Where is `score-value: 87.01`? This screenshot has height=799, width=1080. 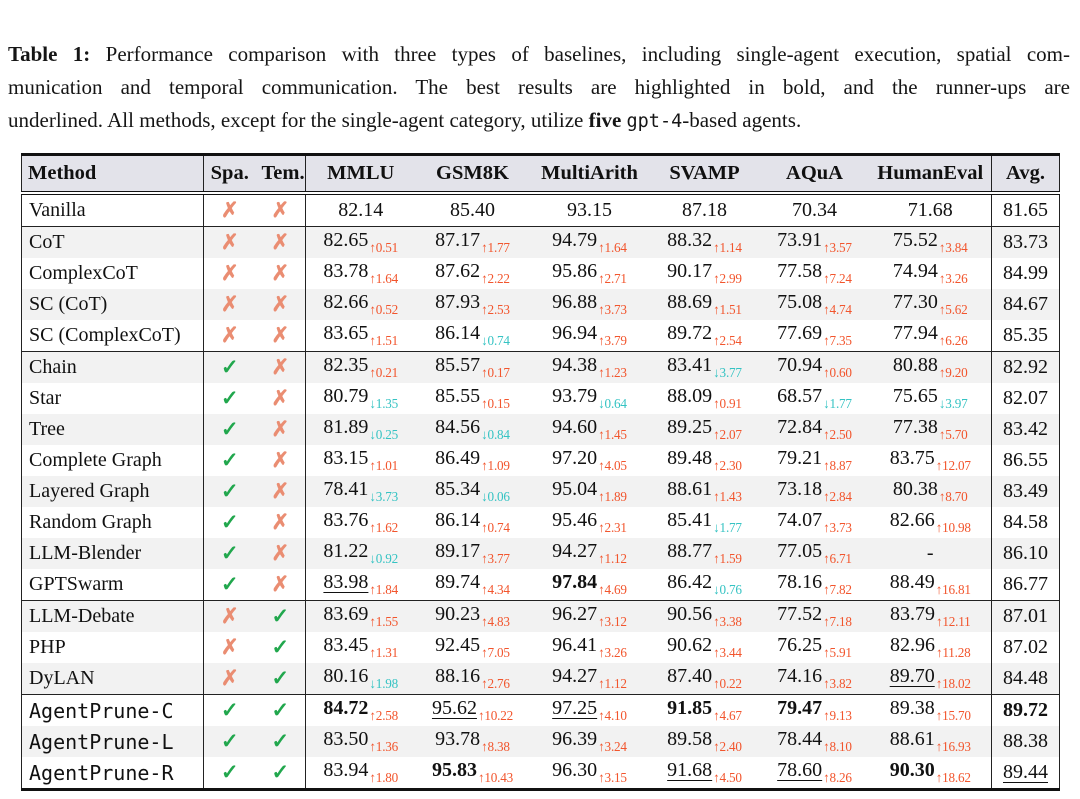 score-value: 87.01 is located at coordinates (1025, 616).